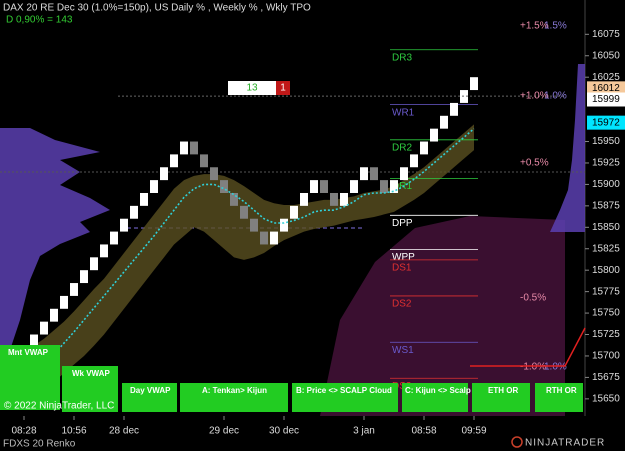 Image resolution: width=625 pixels, height=451 pixels. What do you see at coordinates (555, 25) in the screenshot?
I see `percent-label: 1.5%` at bounding box center [555, 25].